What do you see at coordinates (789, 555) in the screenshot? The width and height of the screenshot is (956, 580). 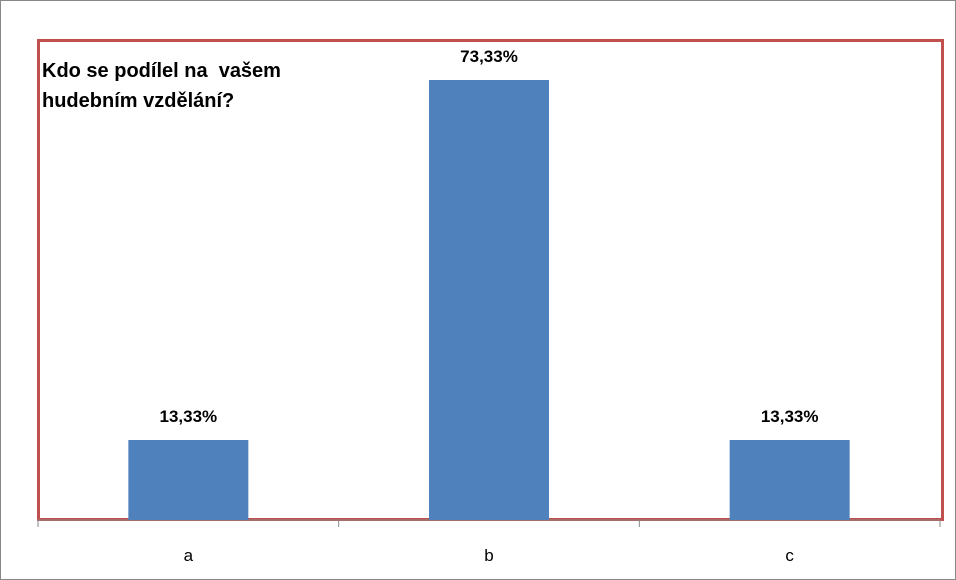 I see `x-tick-label: c` at bounding box center [789, 555].